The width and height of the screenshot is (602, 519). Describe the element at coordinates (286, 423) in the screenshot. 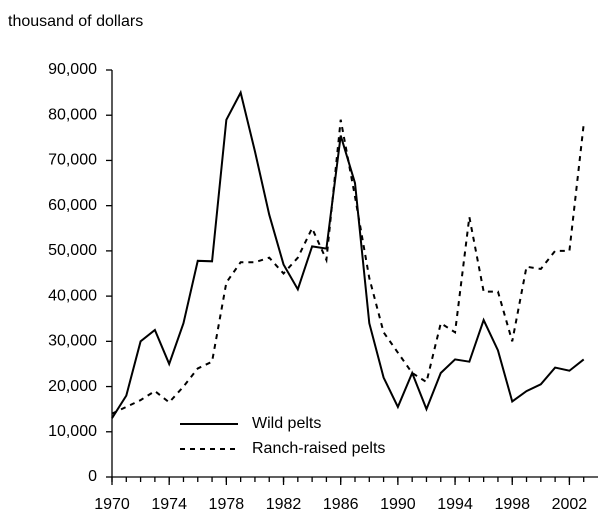

I see `legend-label: Wild pelts` at that location.